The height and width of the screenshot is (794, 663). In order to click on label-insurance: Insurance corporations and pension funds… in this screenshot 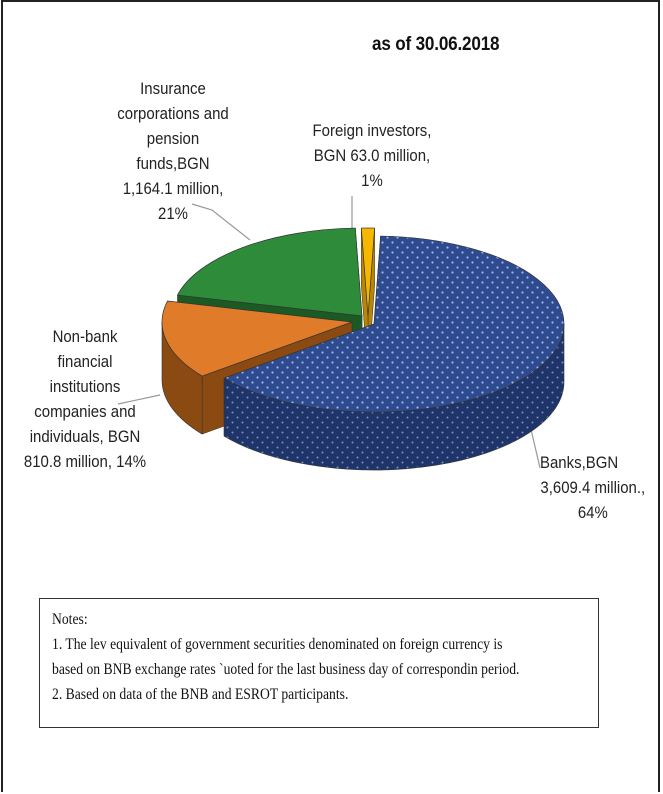, I will do `click(173, 151)`.